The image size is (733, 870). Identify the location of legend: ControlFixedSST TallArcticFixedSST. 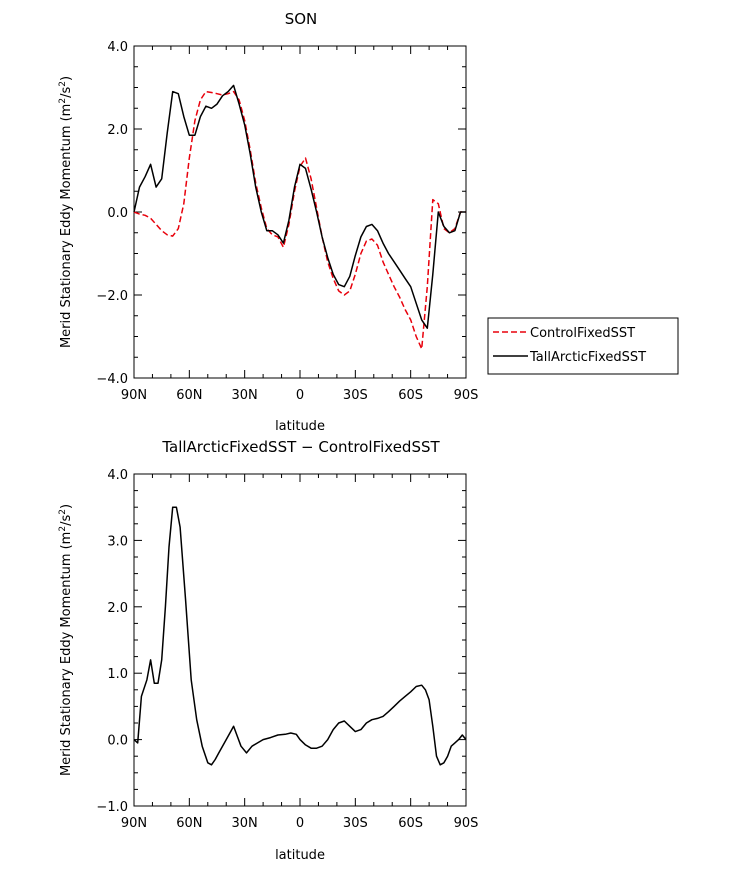
(583, 346).